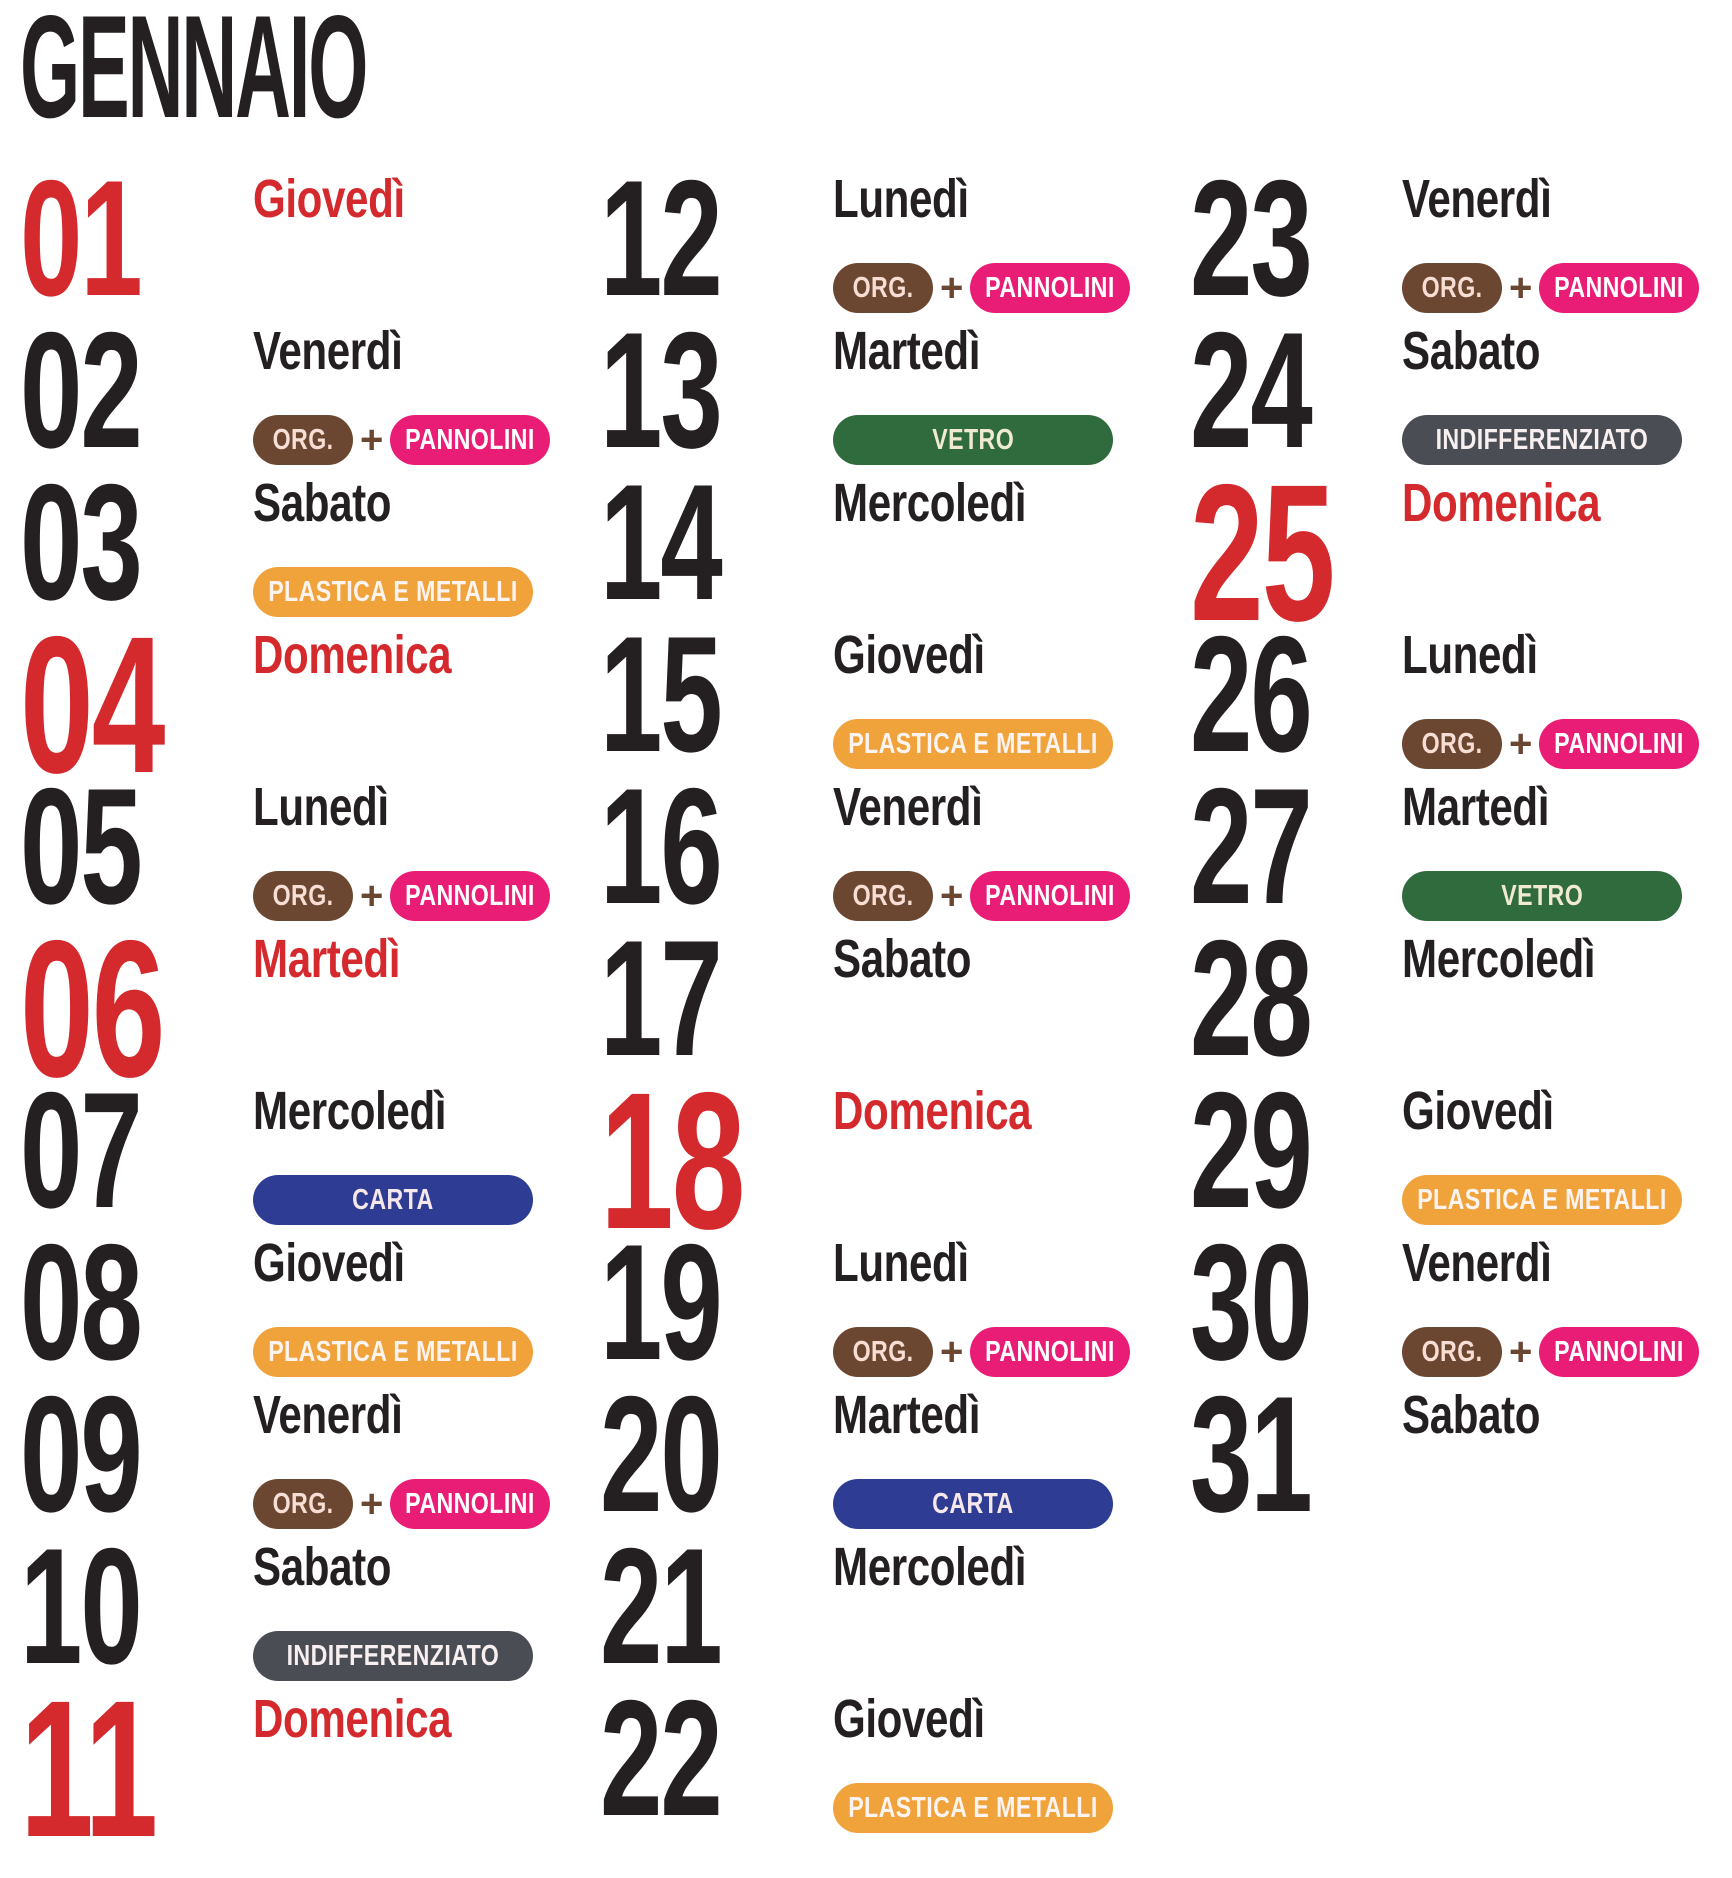 This screenshot has height=1878, width=1732. What do you see at coordinates (1262, 553) in the screenshot?
I see `day-number: 25` at bounding box center [1262, 553].